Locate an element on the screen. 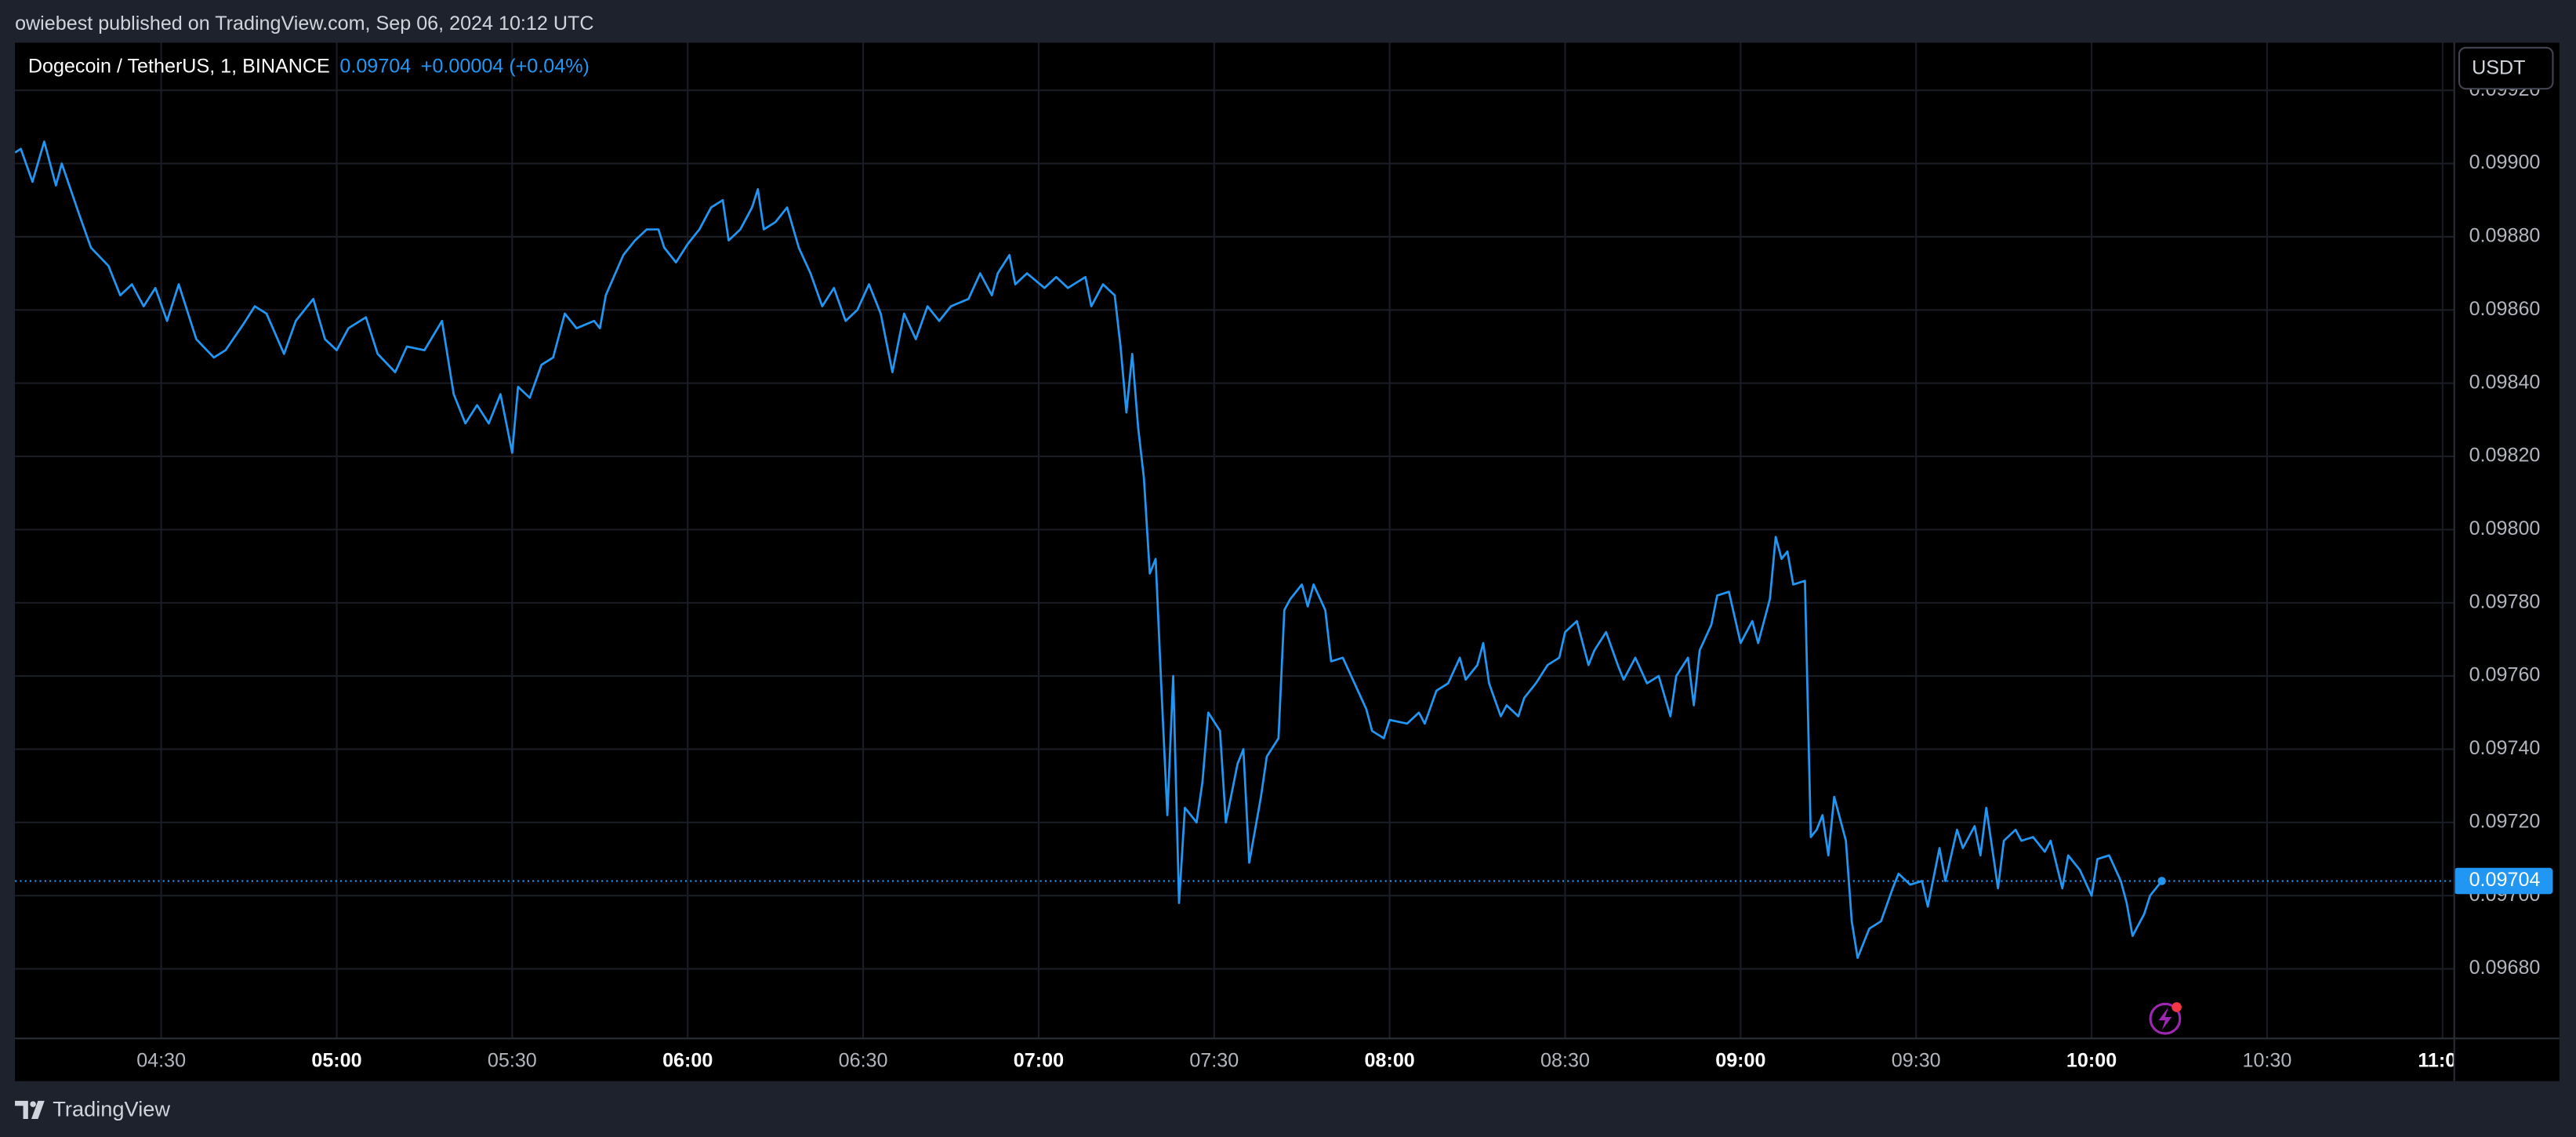 The height and width of the screenshot is (1137, 2576). x-tick-label: 09:30 is located at coordinates (1916, 1060).